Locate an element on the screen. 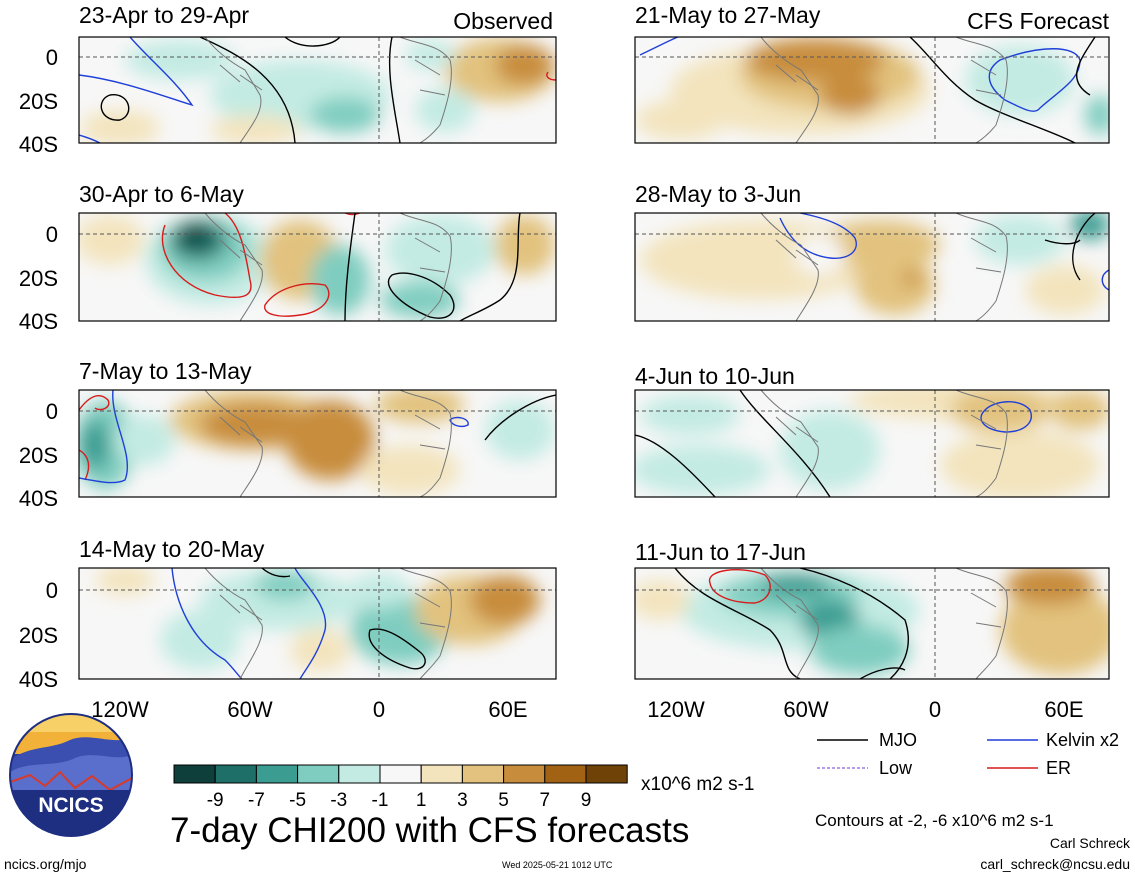 The width and height of the screenshot is (1135, 878). panel-period-observed-1: 23-Apr to 29-Apr is located at coordinates (164, 15).